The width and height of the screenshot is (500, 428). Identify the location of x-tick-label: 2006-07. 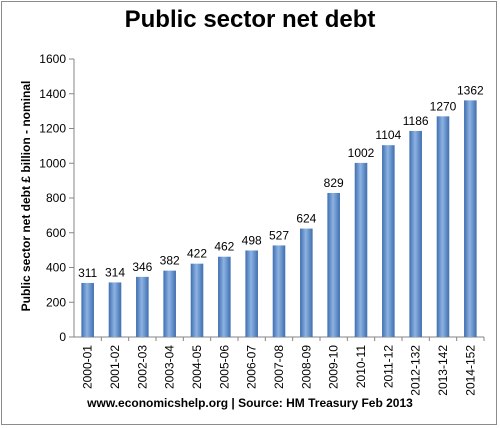
(252, 367).